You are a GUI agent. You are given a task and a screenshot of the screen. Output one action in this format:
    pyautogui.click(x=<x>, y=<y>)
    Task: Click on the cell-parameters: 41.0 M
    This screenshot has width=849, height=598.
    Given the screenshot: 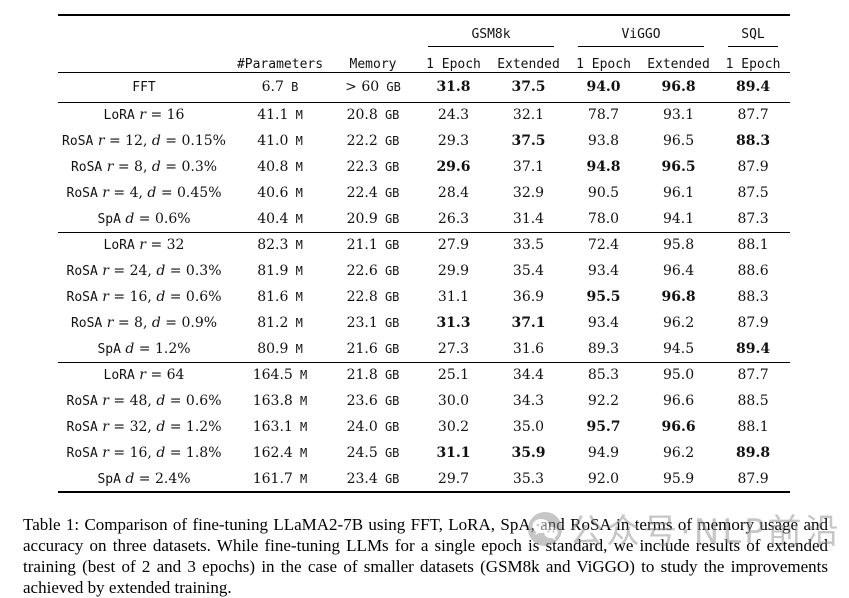 What is the action you would take?
    pyautogui.click(x=280, y=141)
    